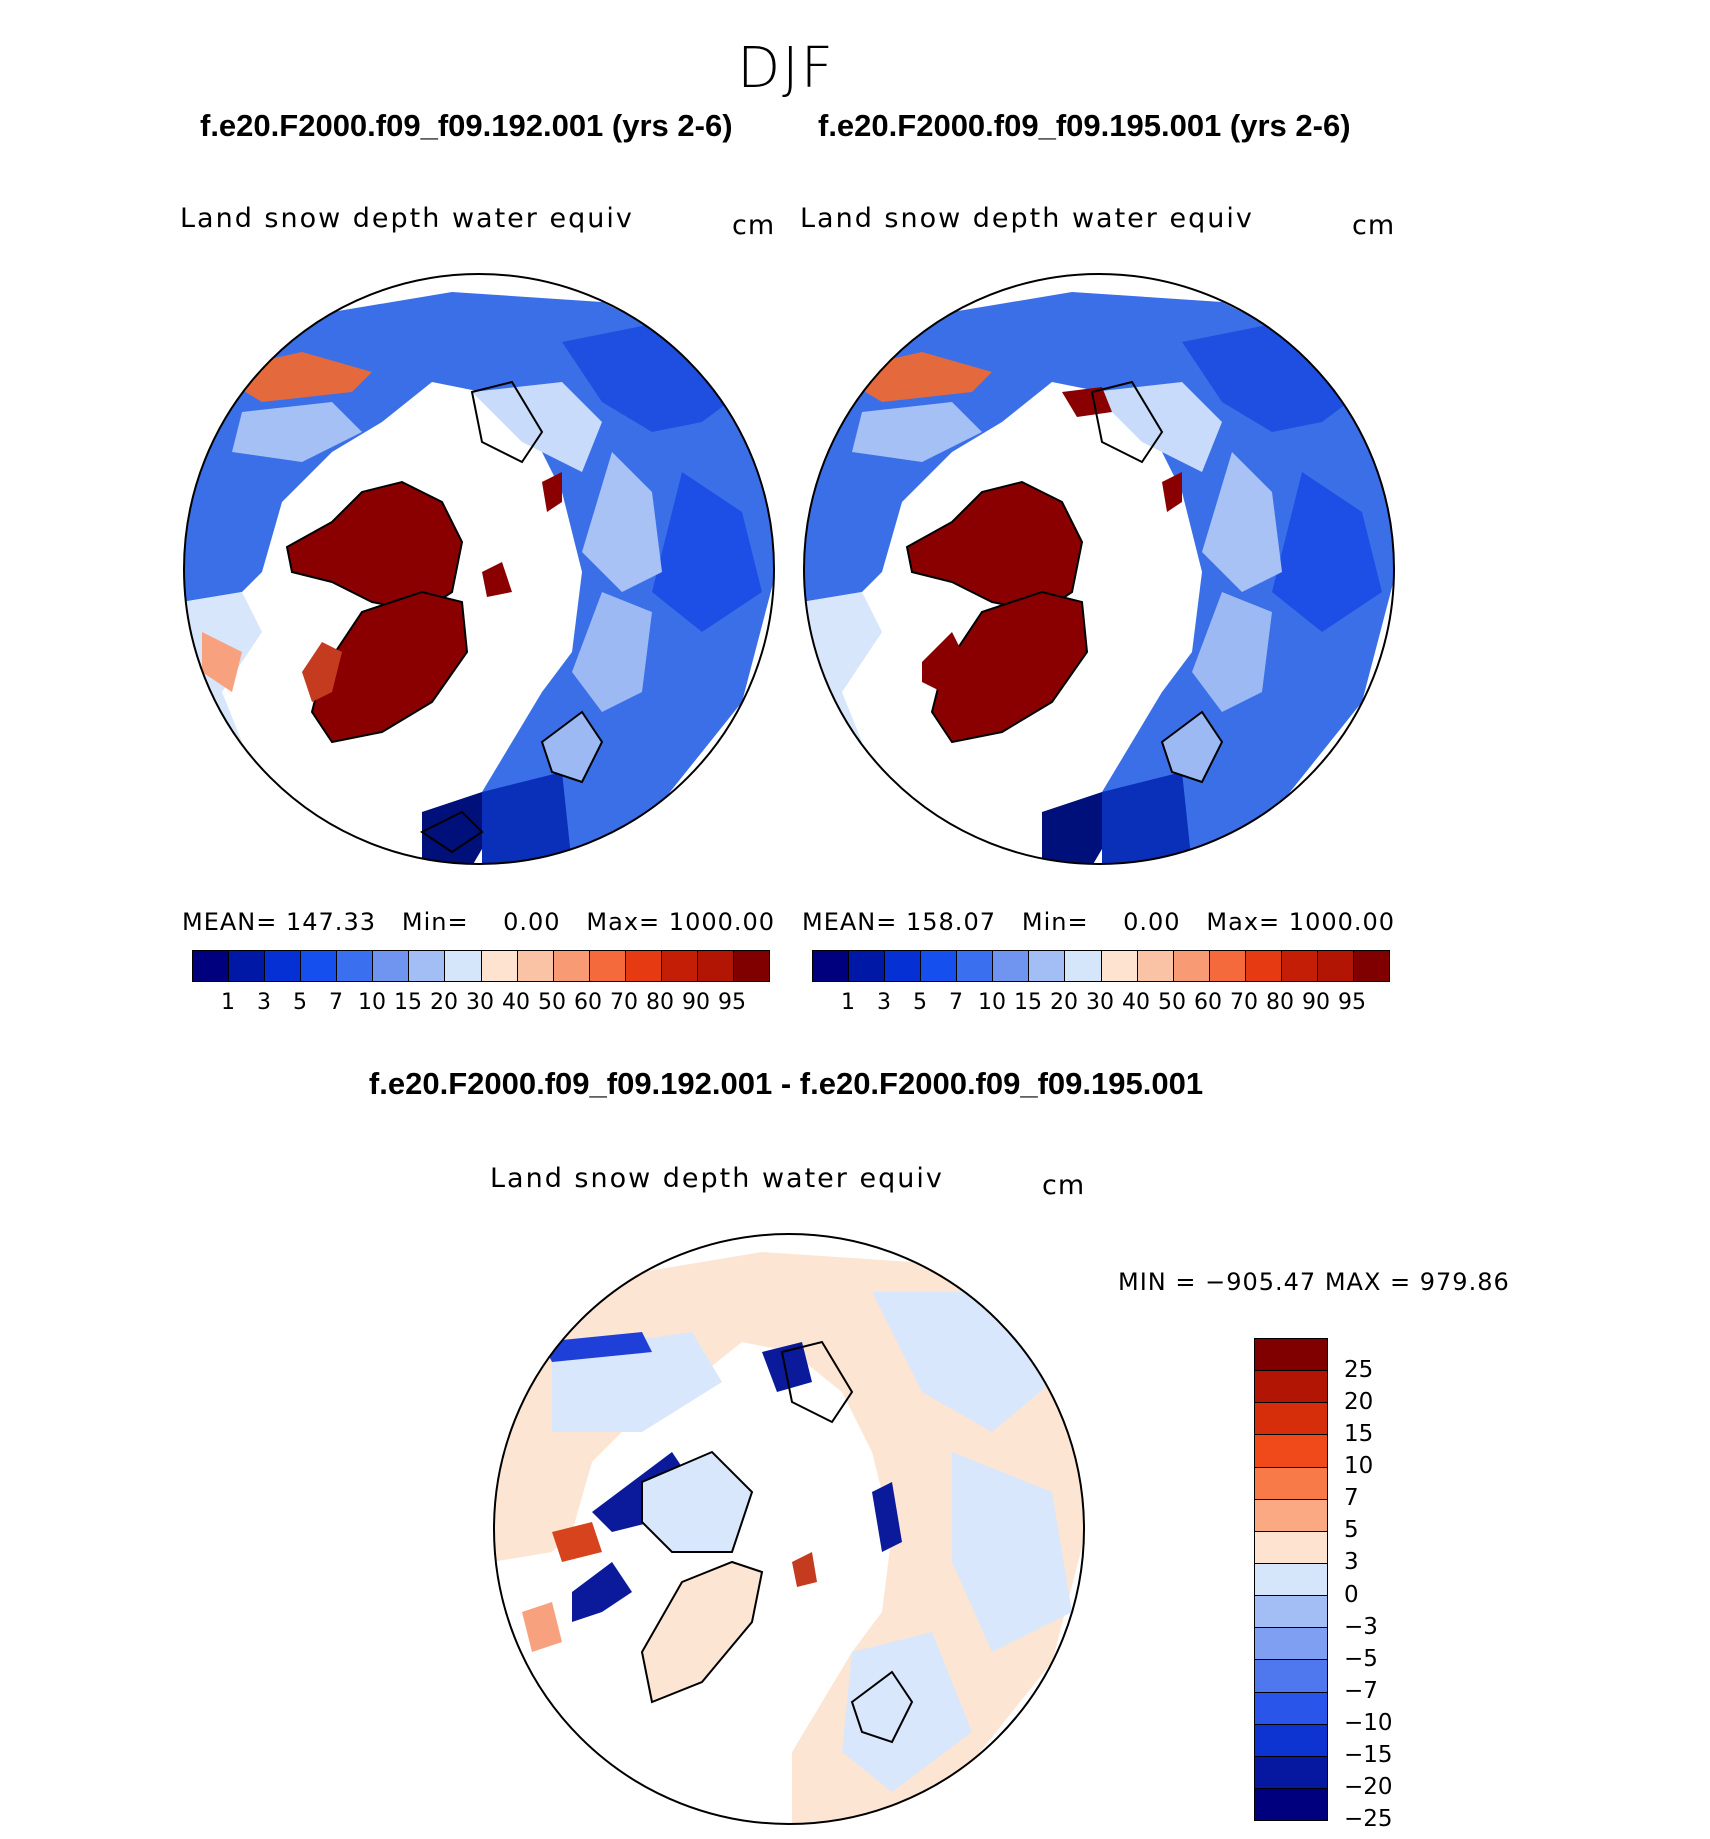 Image resolution: width=1710 pixels, height=1839 pixels. I want to click on colorbar-tick-label: 30, so click(1100, 1002).